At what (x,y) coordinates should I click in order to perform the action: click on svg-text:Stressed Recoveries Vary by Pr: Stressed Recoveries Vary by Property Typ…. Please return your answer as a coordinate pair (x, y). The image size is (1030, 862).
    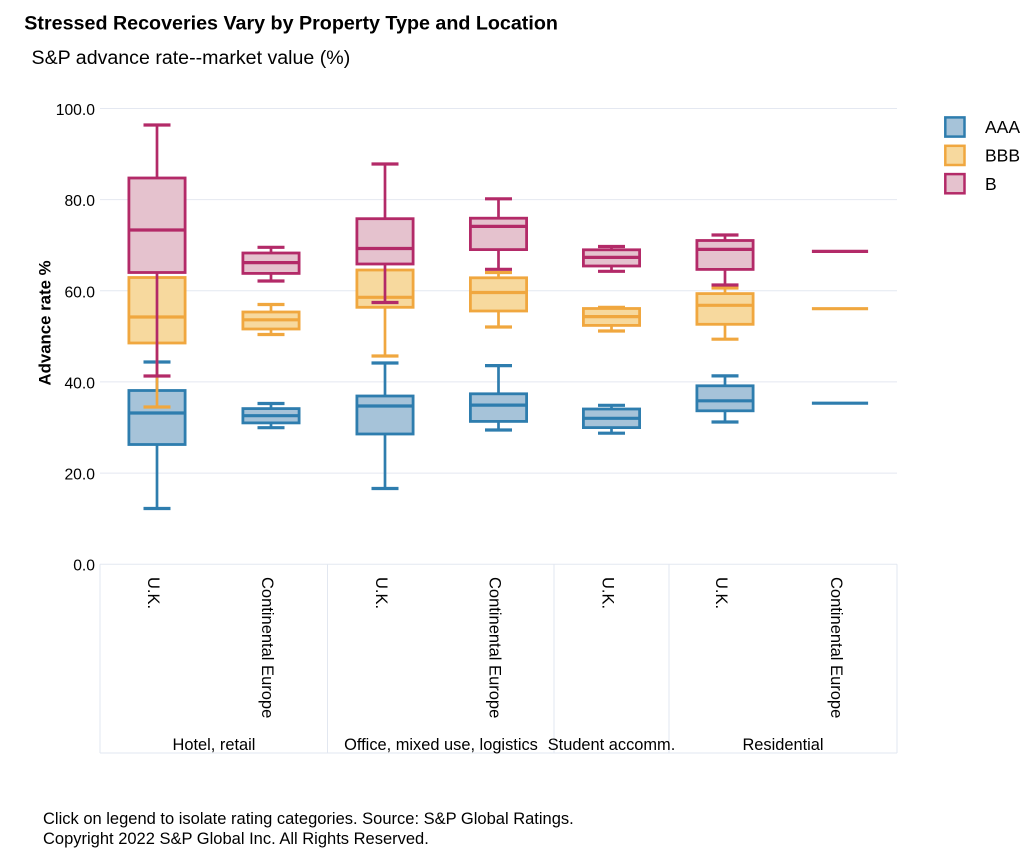
    Looking at the image, I should click on (291, 24).